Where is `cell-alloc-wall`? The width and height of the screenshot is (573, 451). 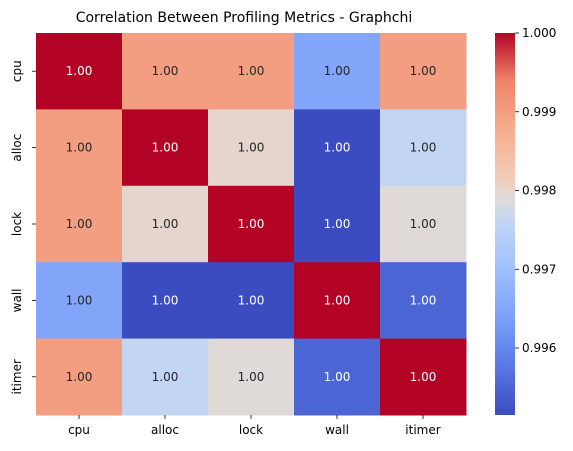
cell-alloc-wall is located at coordinates (337, 148).